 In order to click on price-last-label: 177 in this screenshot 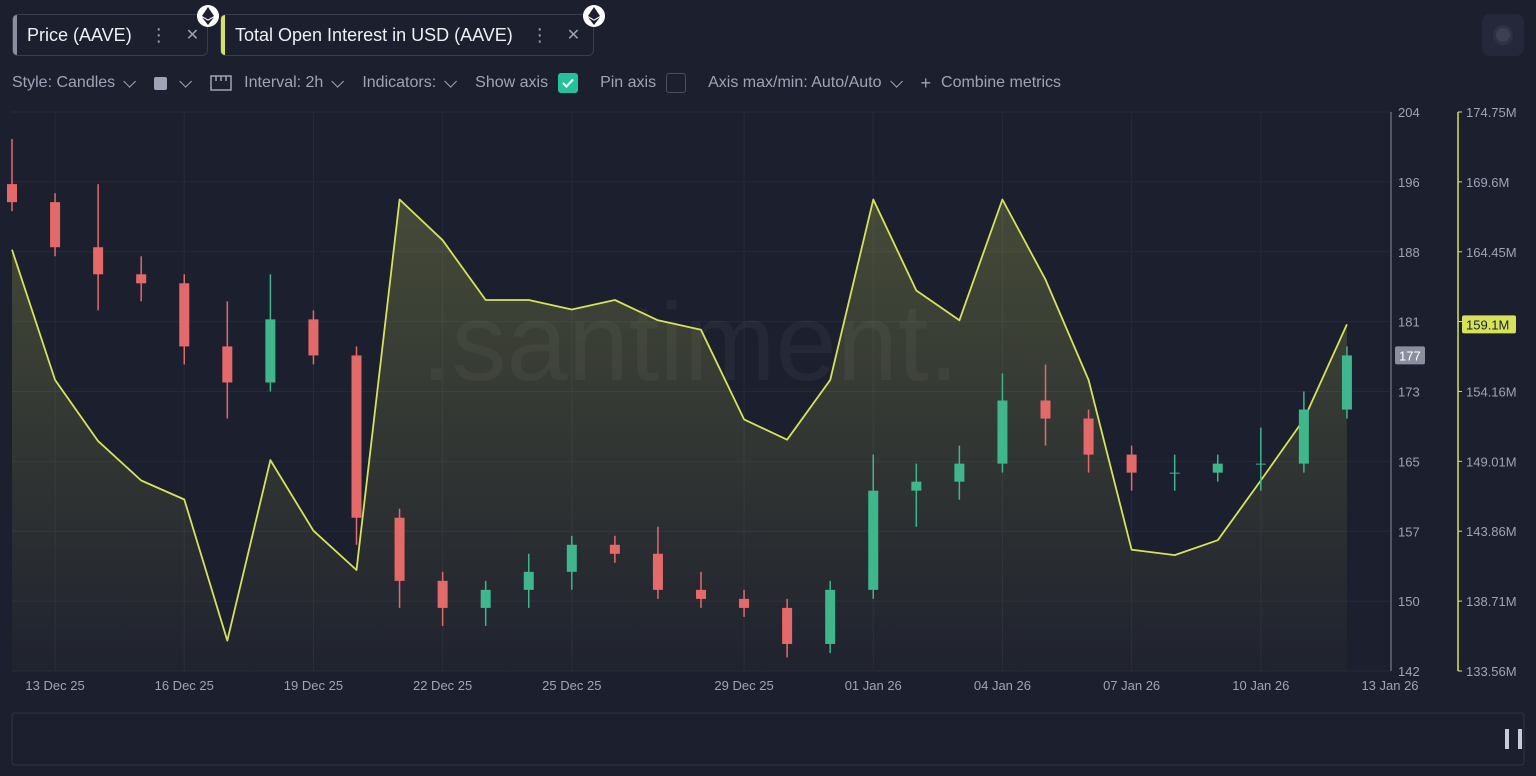, I will do `click(1410, 355)`.